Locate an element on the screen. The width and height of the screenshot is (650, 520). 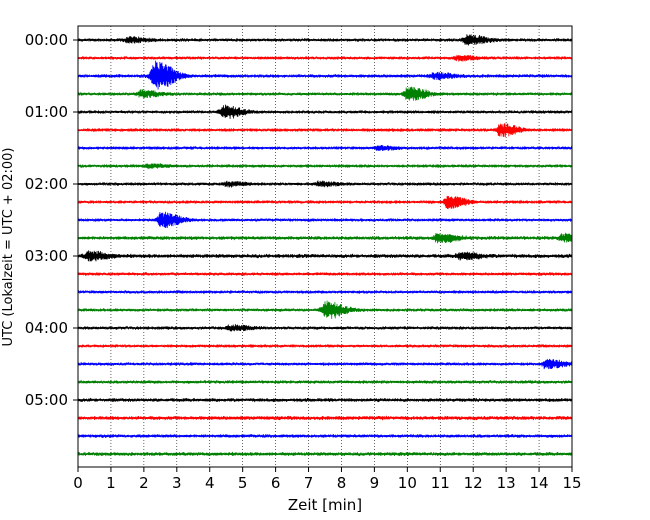
x-tick-label: 7 is located at coordinates (309, 483).